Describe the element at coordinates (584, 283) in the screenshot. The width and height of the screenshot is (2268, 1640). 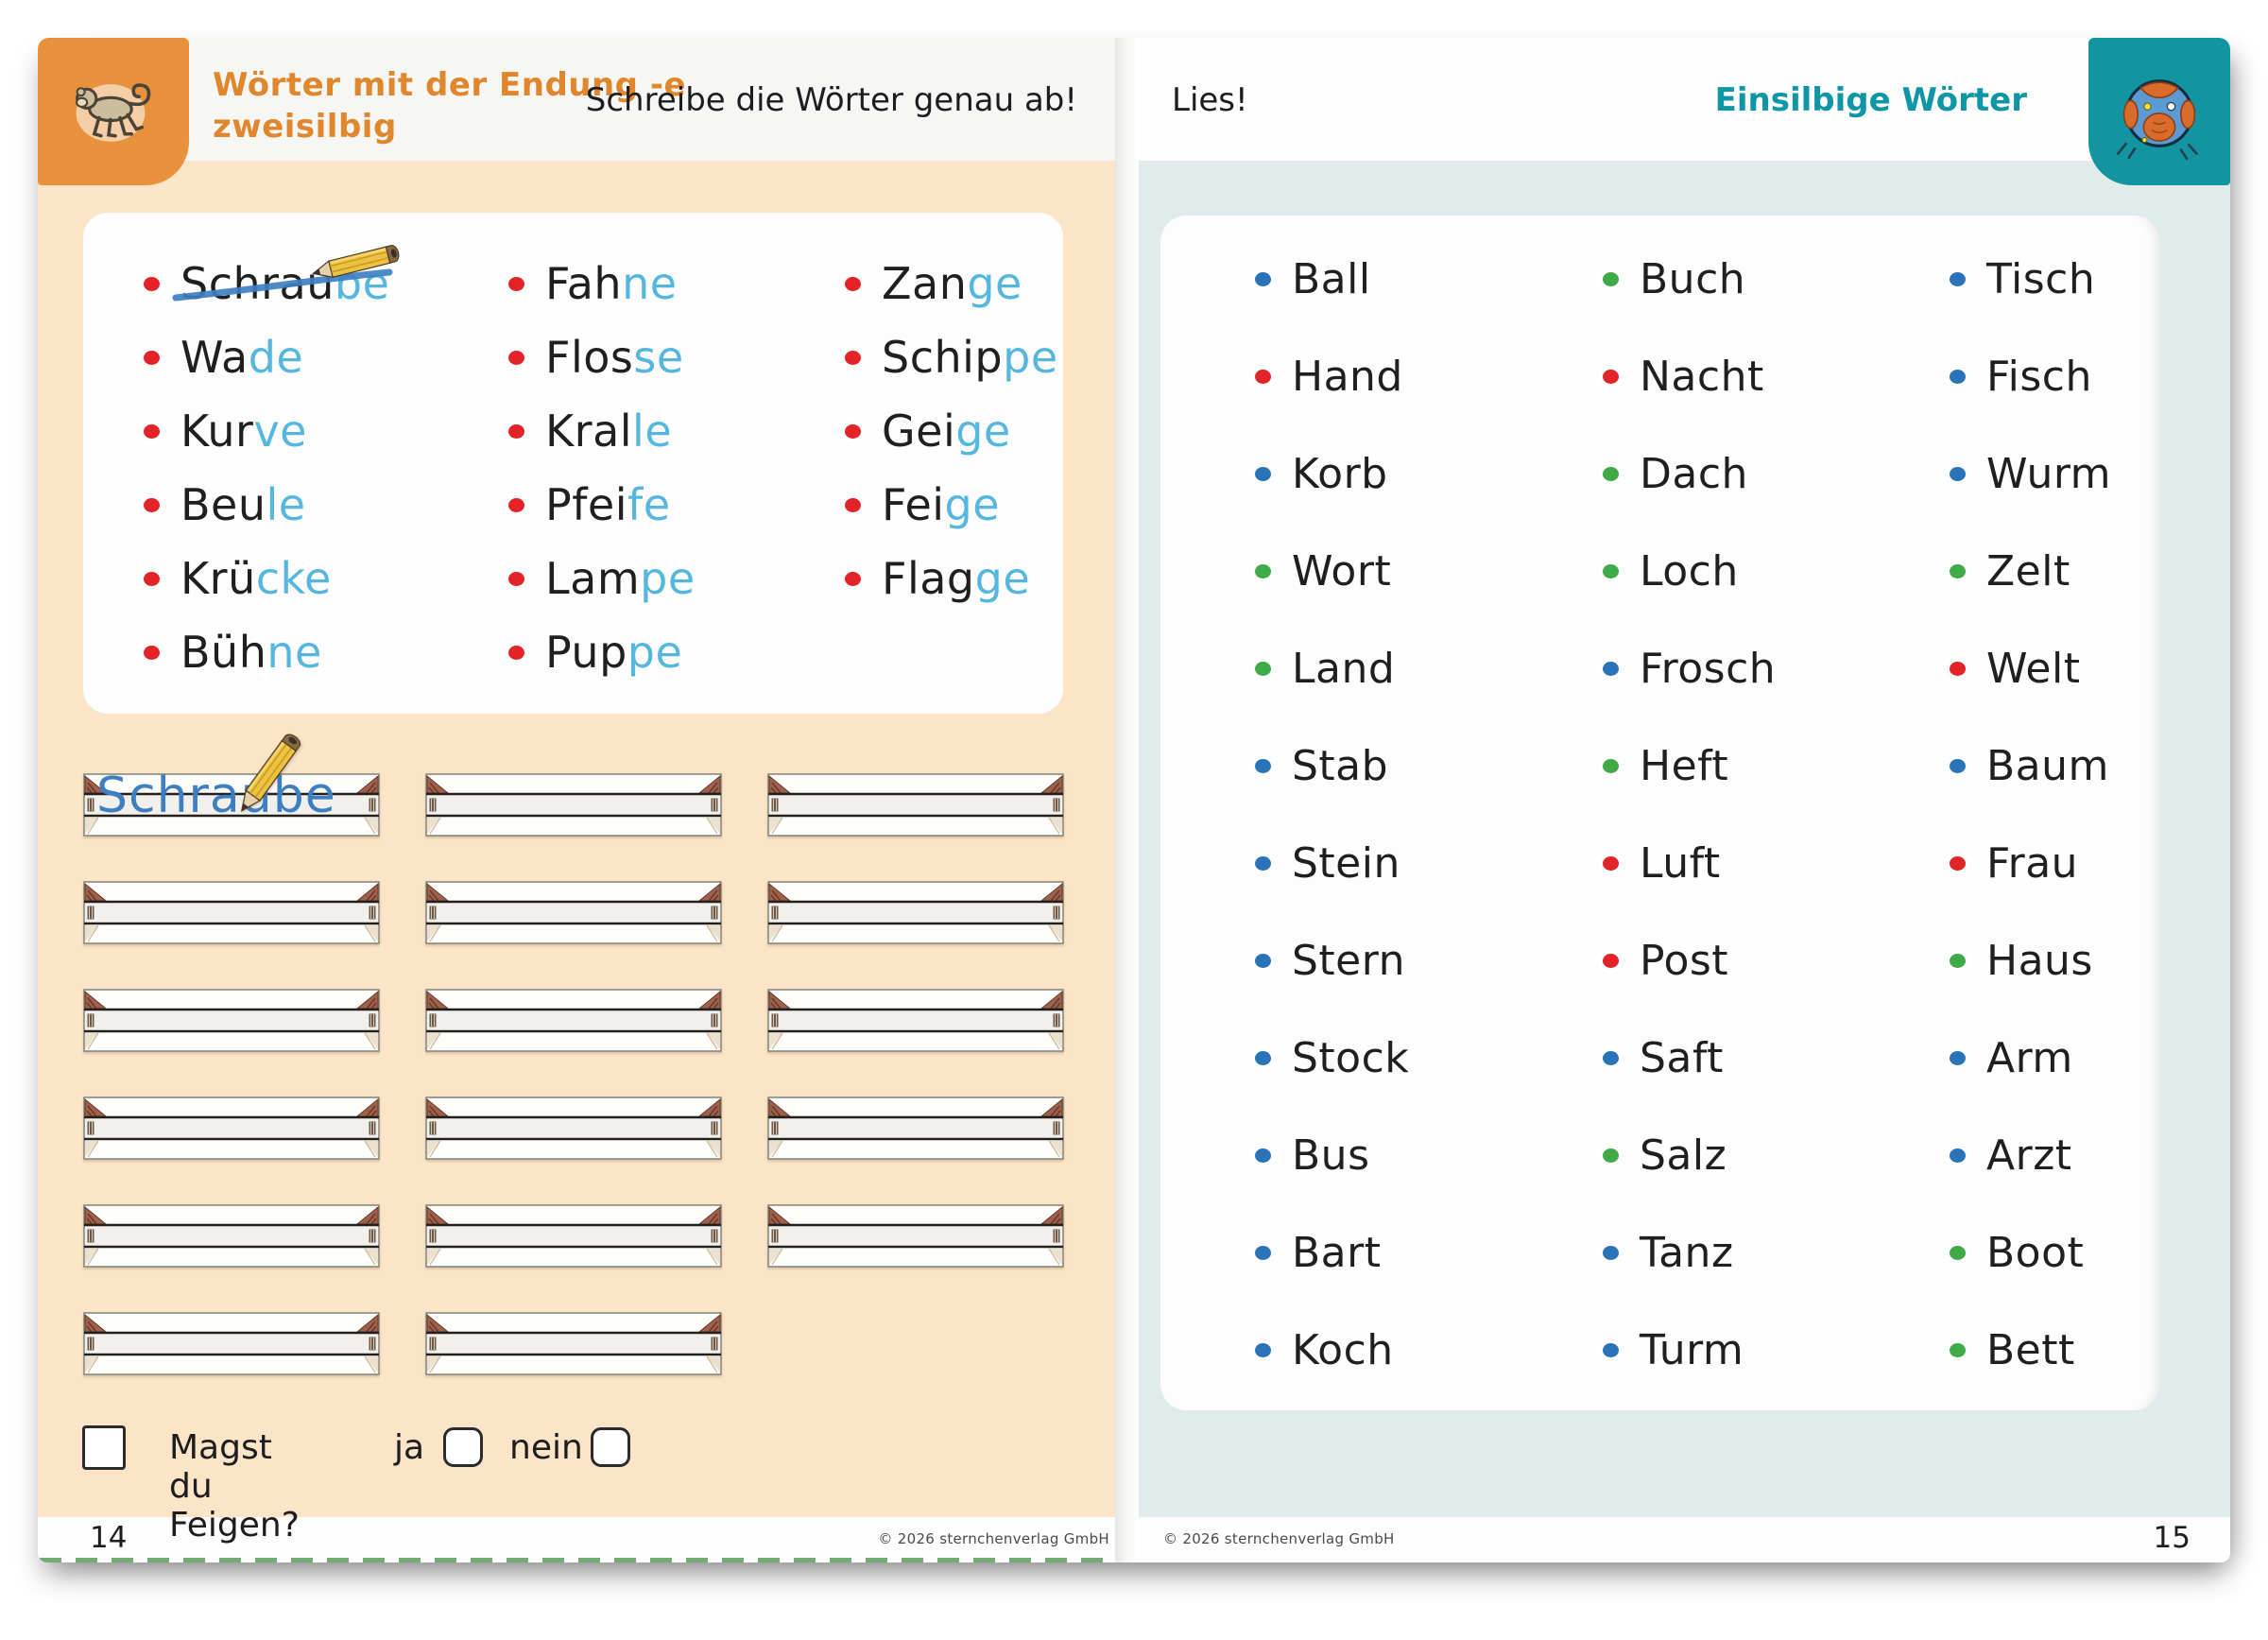
I see `word-first-syllable: Fah` at that location.